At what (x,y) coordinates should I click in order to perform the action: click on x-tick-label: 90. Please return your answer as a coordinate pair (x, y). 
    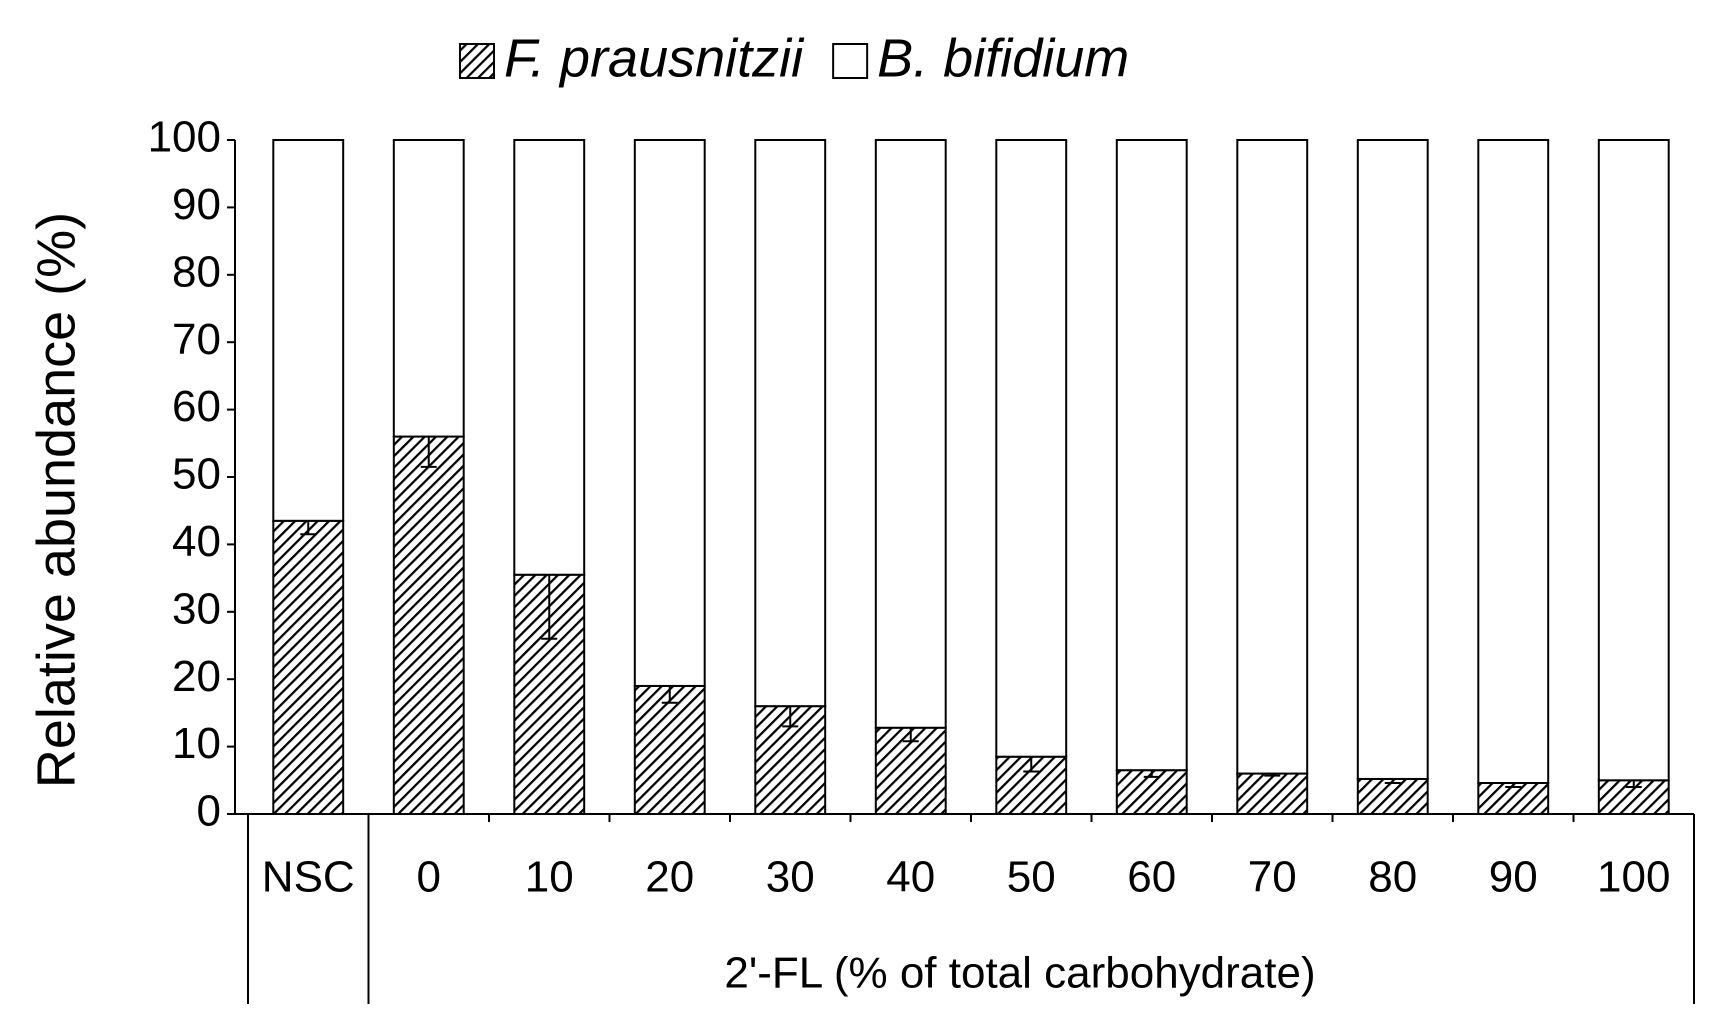
    Looking at the image, I should click on (1513, 877).